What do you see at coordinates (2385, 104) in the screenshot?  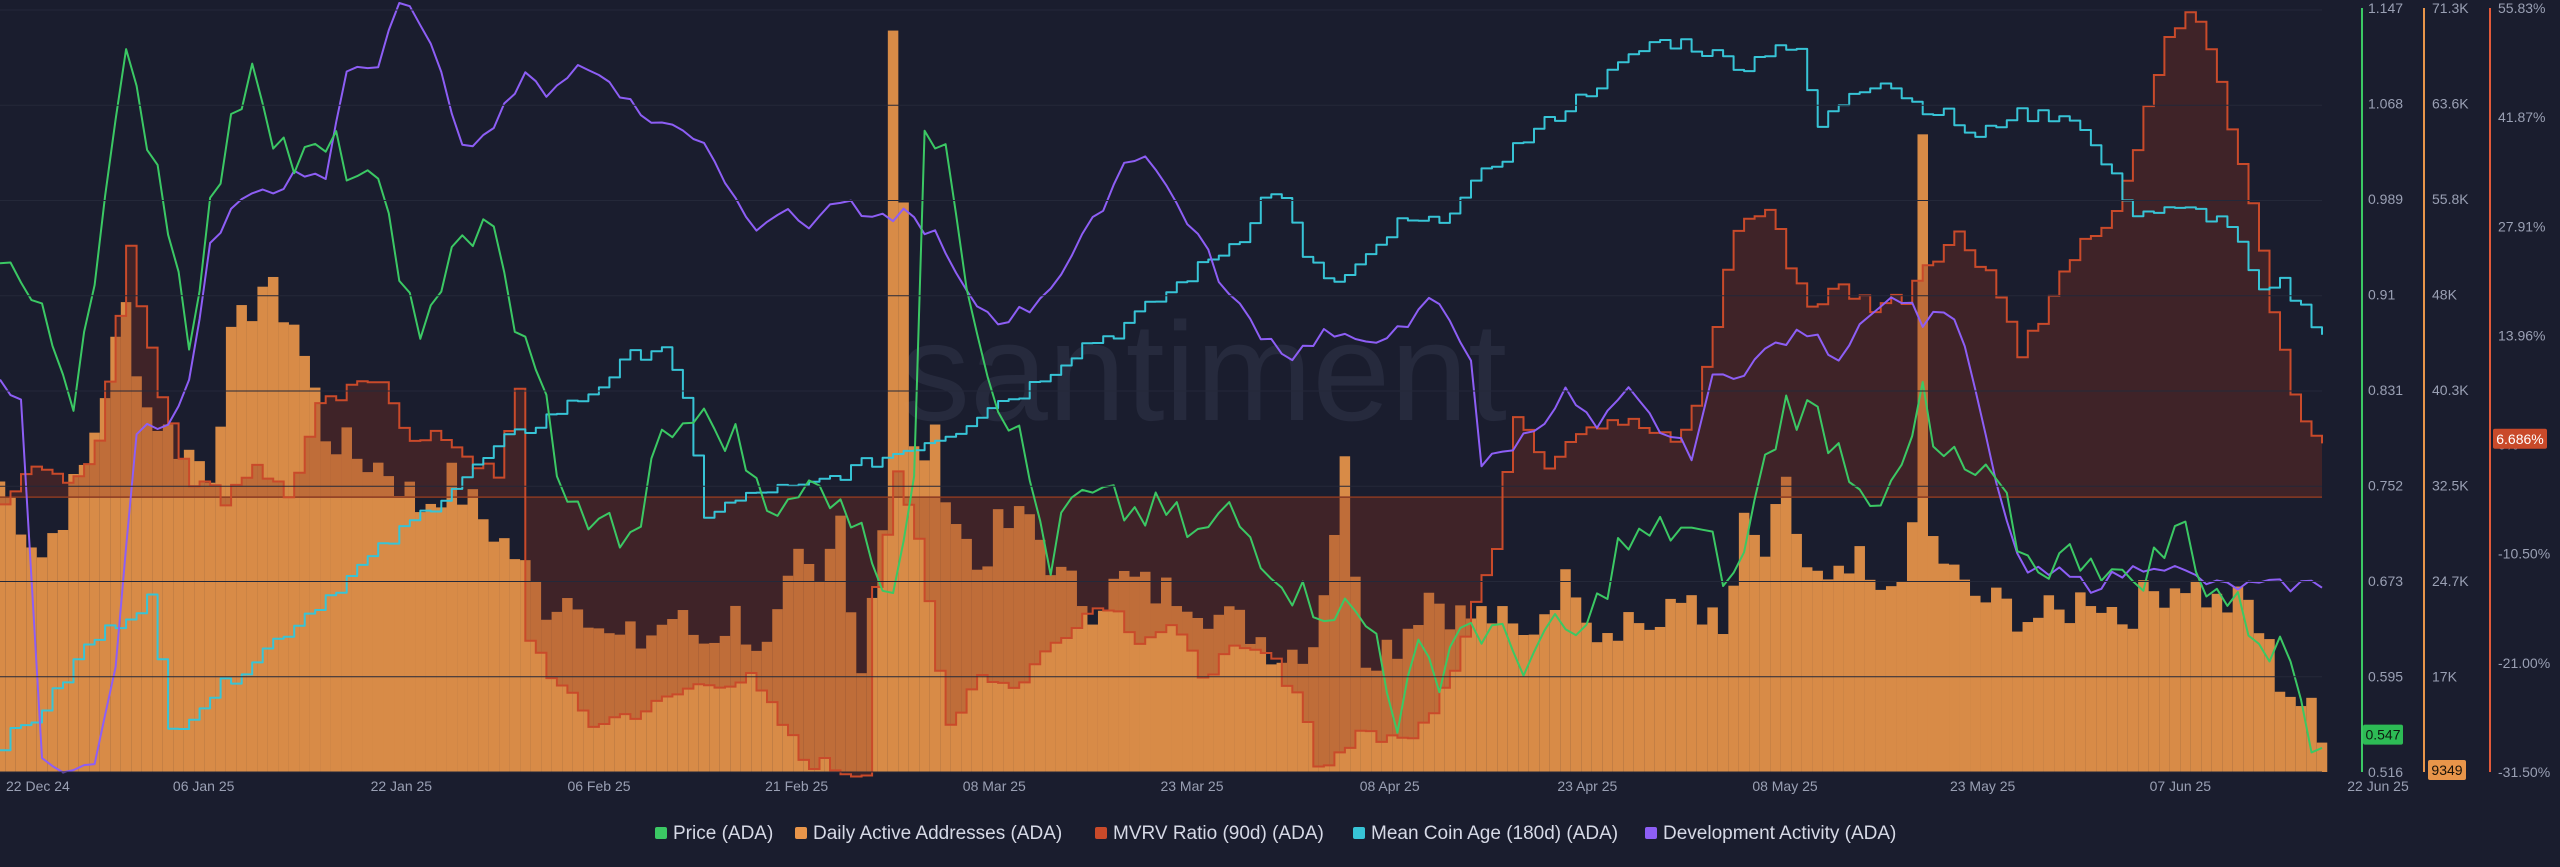 I see `price-tick-label: 1.068` at bounding box center [2385, 104].